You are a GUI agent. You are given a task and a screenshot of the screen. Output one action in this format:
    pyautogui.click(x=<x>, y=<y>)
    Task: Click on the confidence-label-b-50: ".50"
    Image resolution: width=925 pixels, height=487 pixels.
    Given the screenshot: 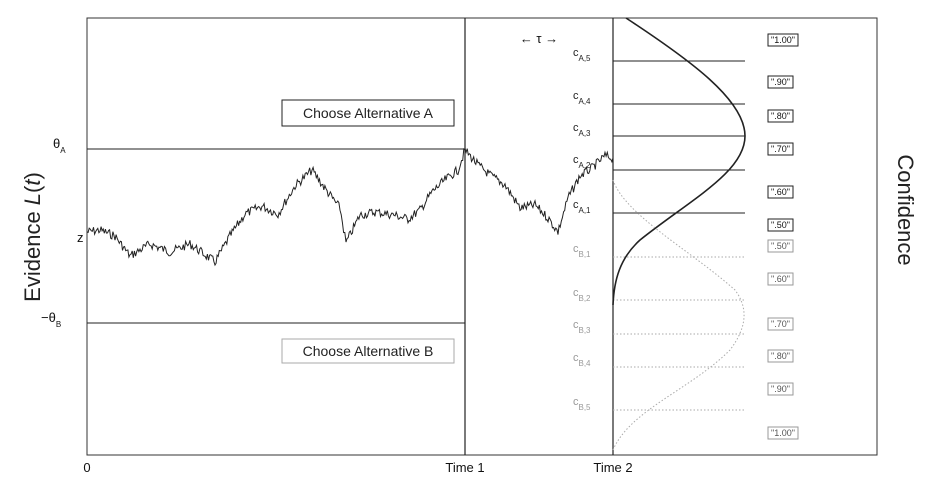 What is the action you would take?
    pyautogui.click(x=780, y=246)
    